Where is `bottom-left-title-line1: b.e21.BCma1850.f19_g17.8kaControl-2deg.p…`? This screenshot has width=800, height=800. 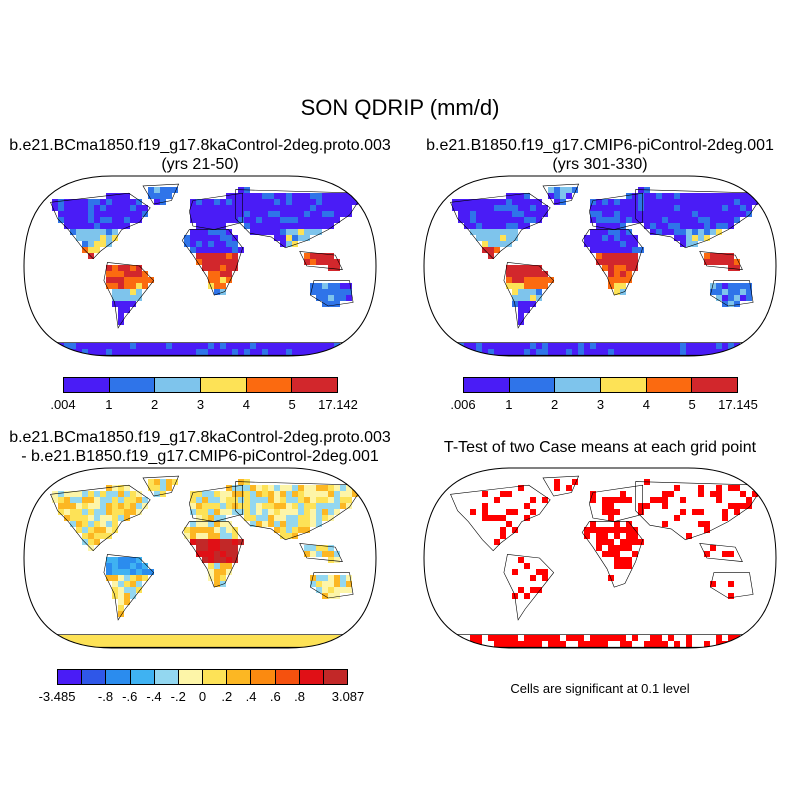
bottom-left-title-line1: b.e21.BCma1850.f19_g17.8kaControl-2deg.p… is located at coordinates (200, 437).